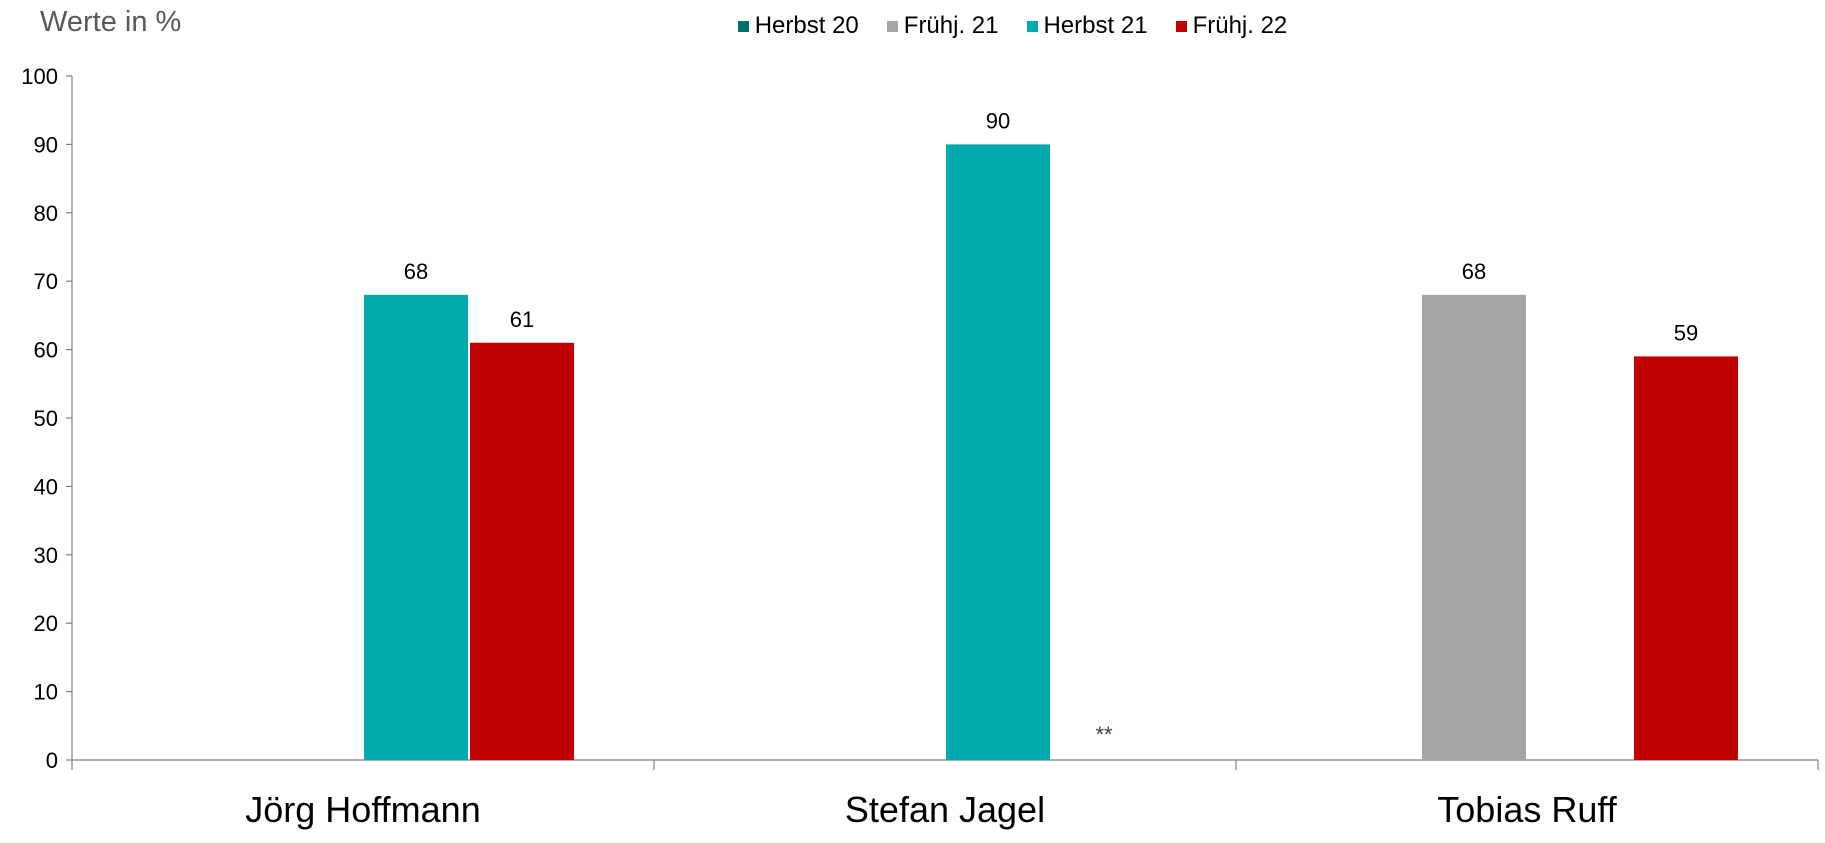 The width and height of the screenshot is (1825, 843). I want to click on bar-value-label: 59, so click(1686, 332).